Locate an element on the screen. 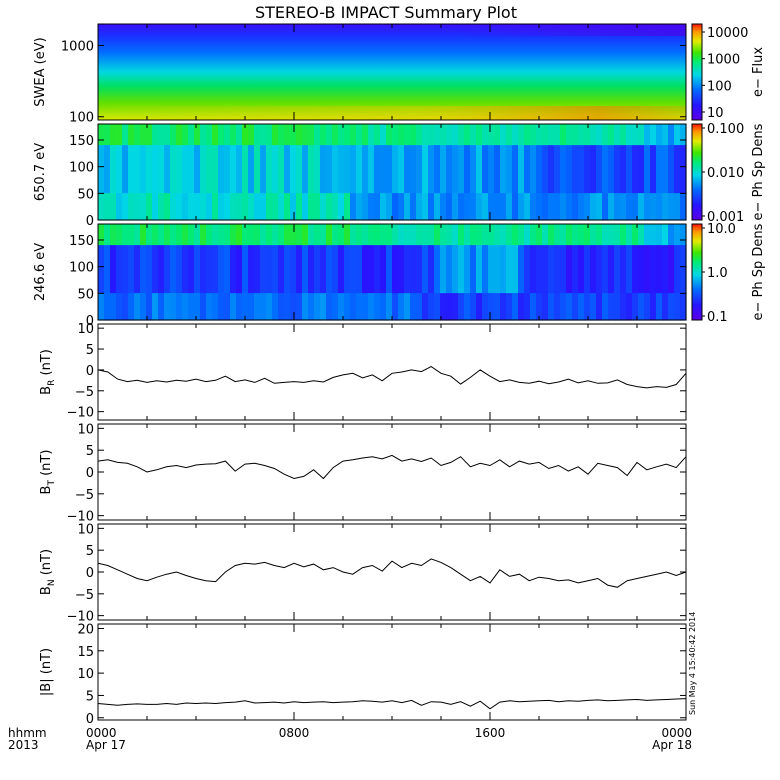  y-axis-label-sub: T is located at coordinates (52, 483).